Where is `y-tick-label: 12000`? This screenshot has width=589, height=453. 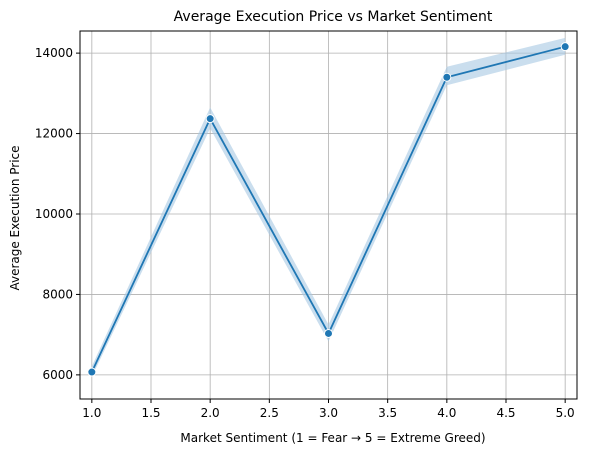 y-tick-label: 12000 is located at coordinates (54, 134).